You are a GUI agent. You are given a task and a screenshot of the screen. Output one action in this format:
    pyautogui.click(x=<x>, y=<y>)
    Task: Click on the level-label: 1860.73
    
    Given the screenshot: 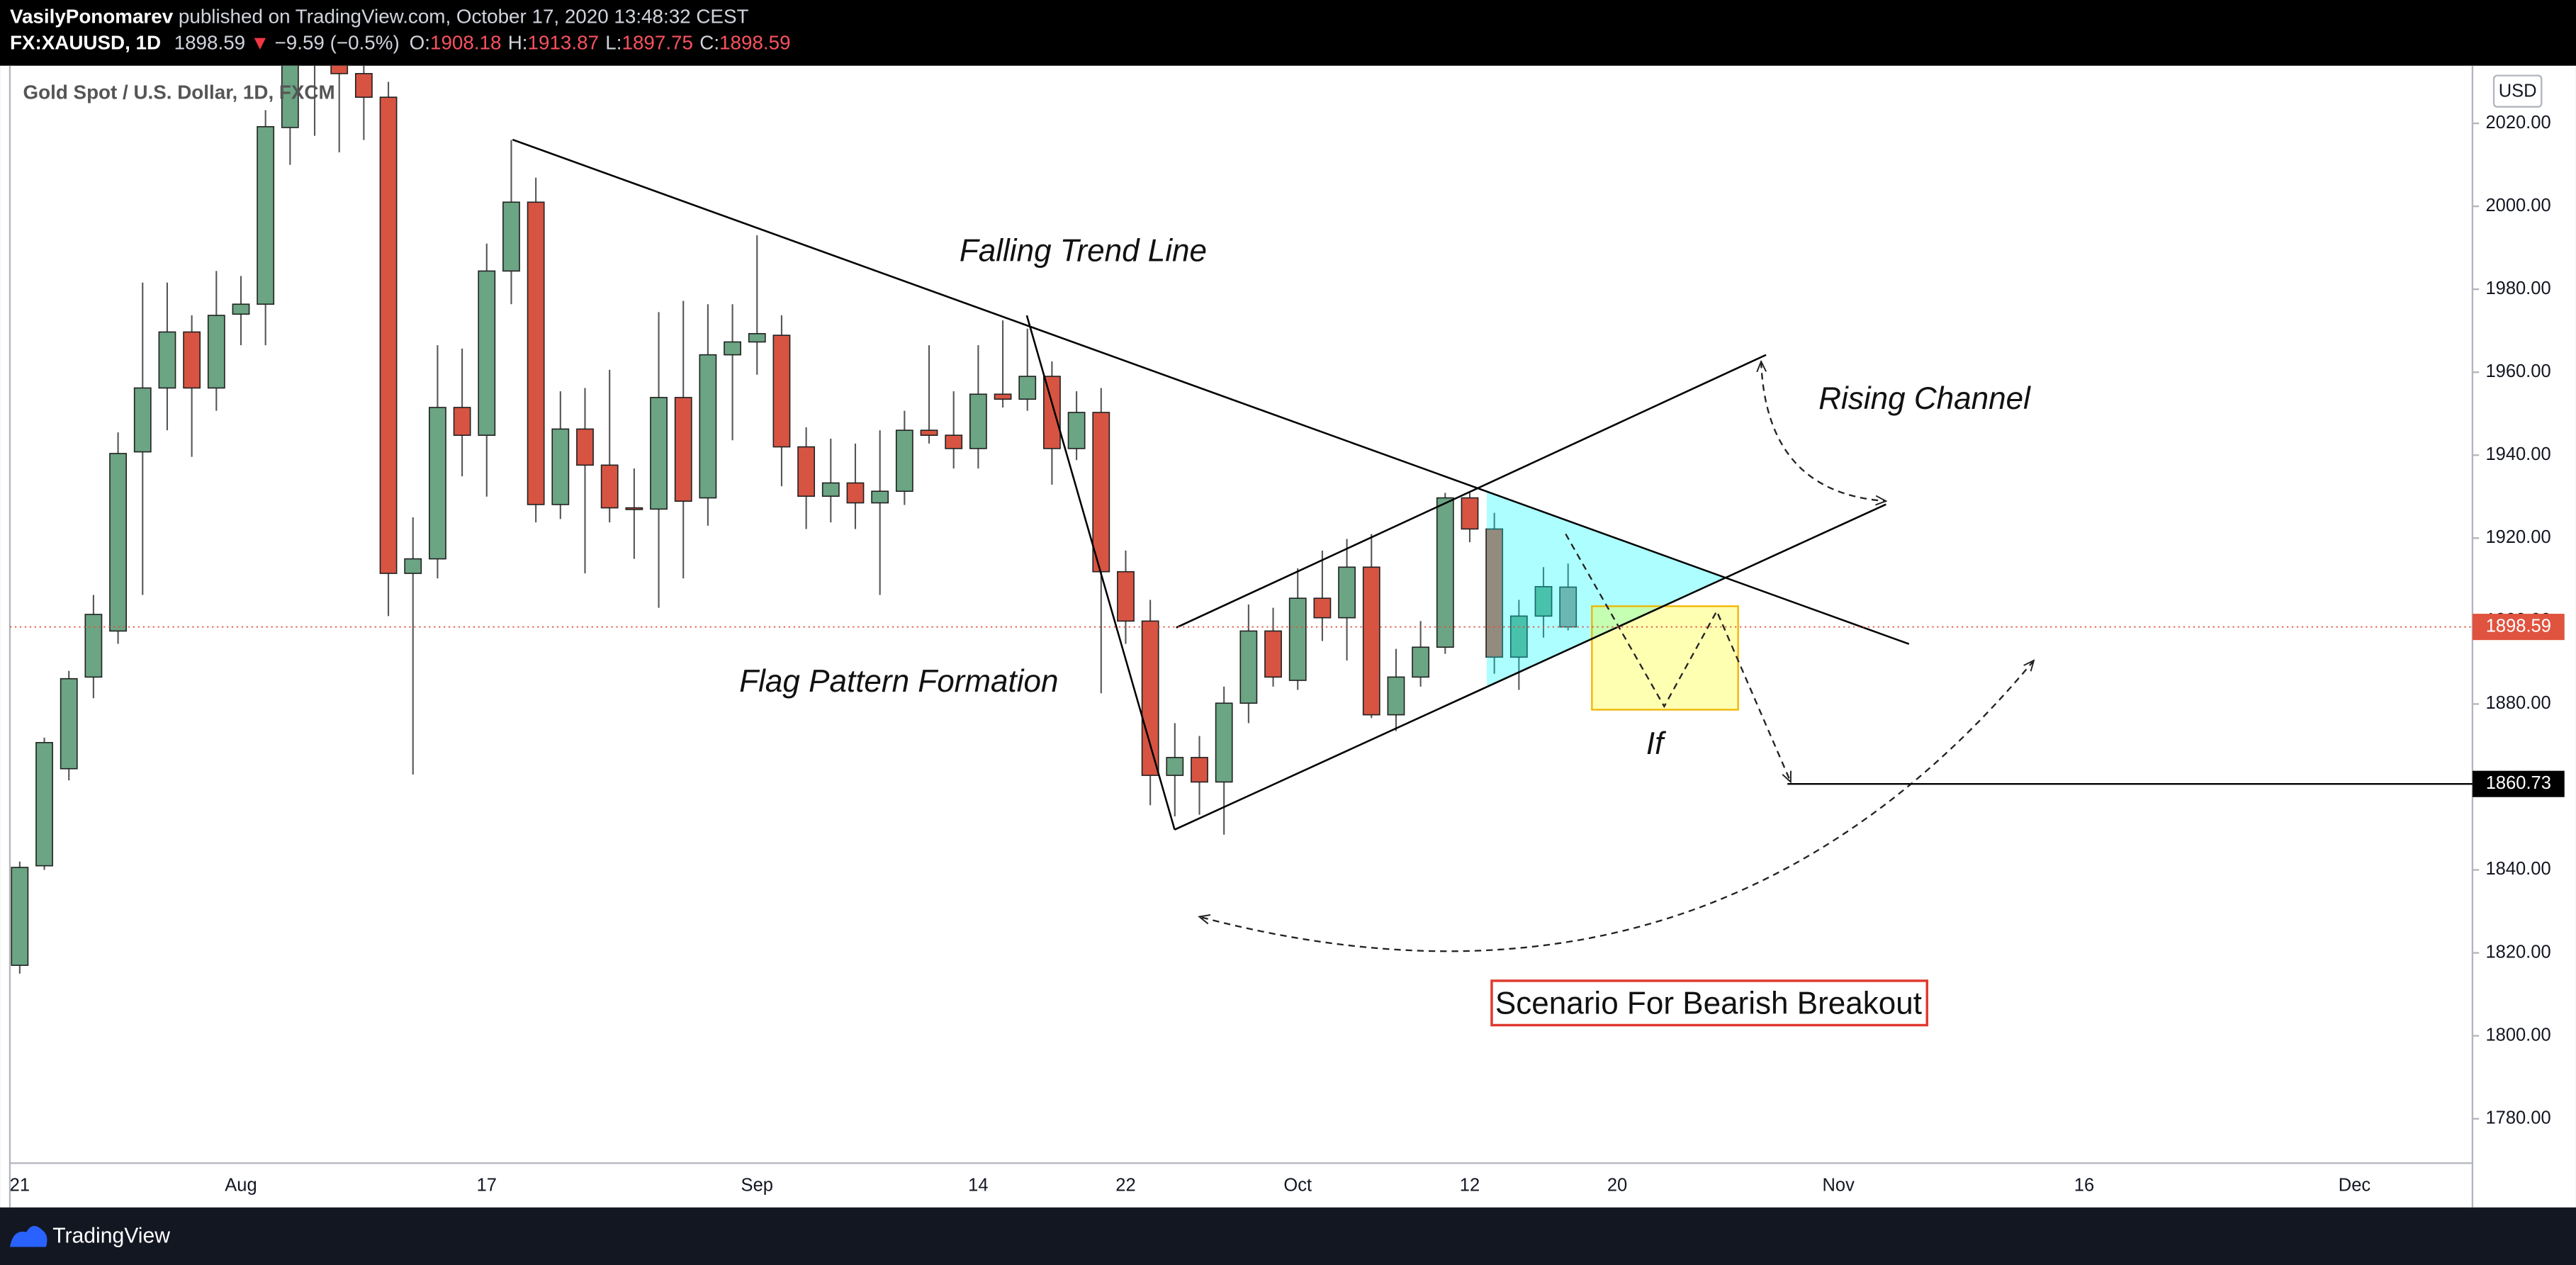 What is the action you would take?
    pyautogui.click(x=2518, y=783)
    